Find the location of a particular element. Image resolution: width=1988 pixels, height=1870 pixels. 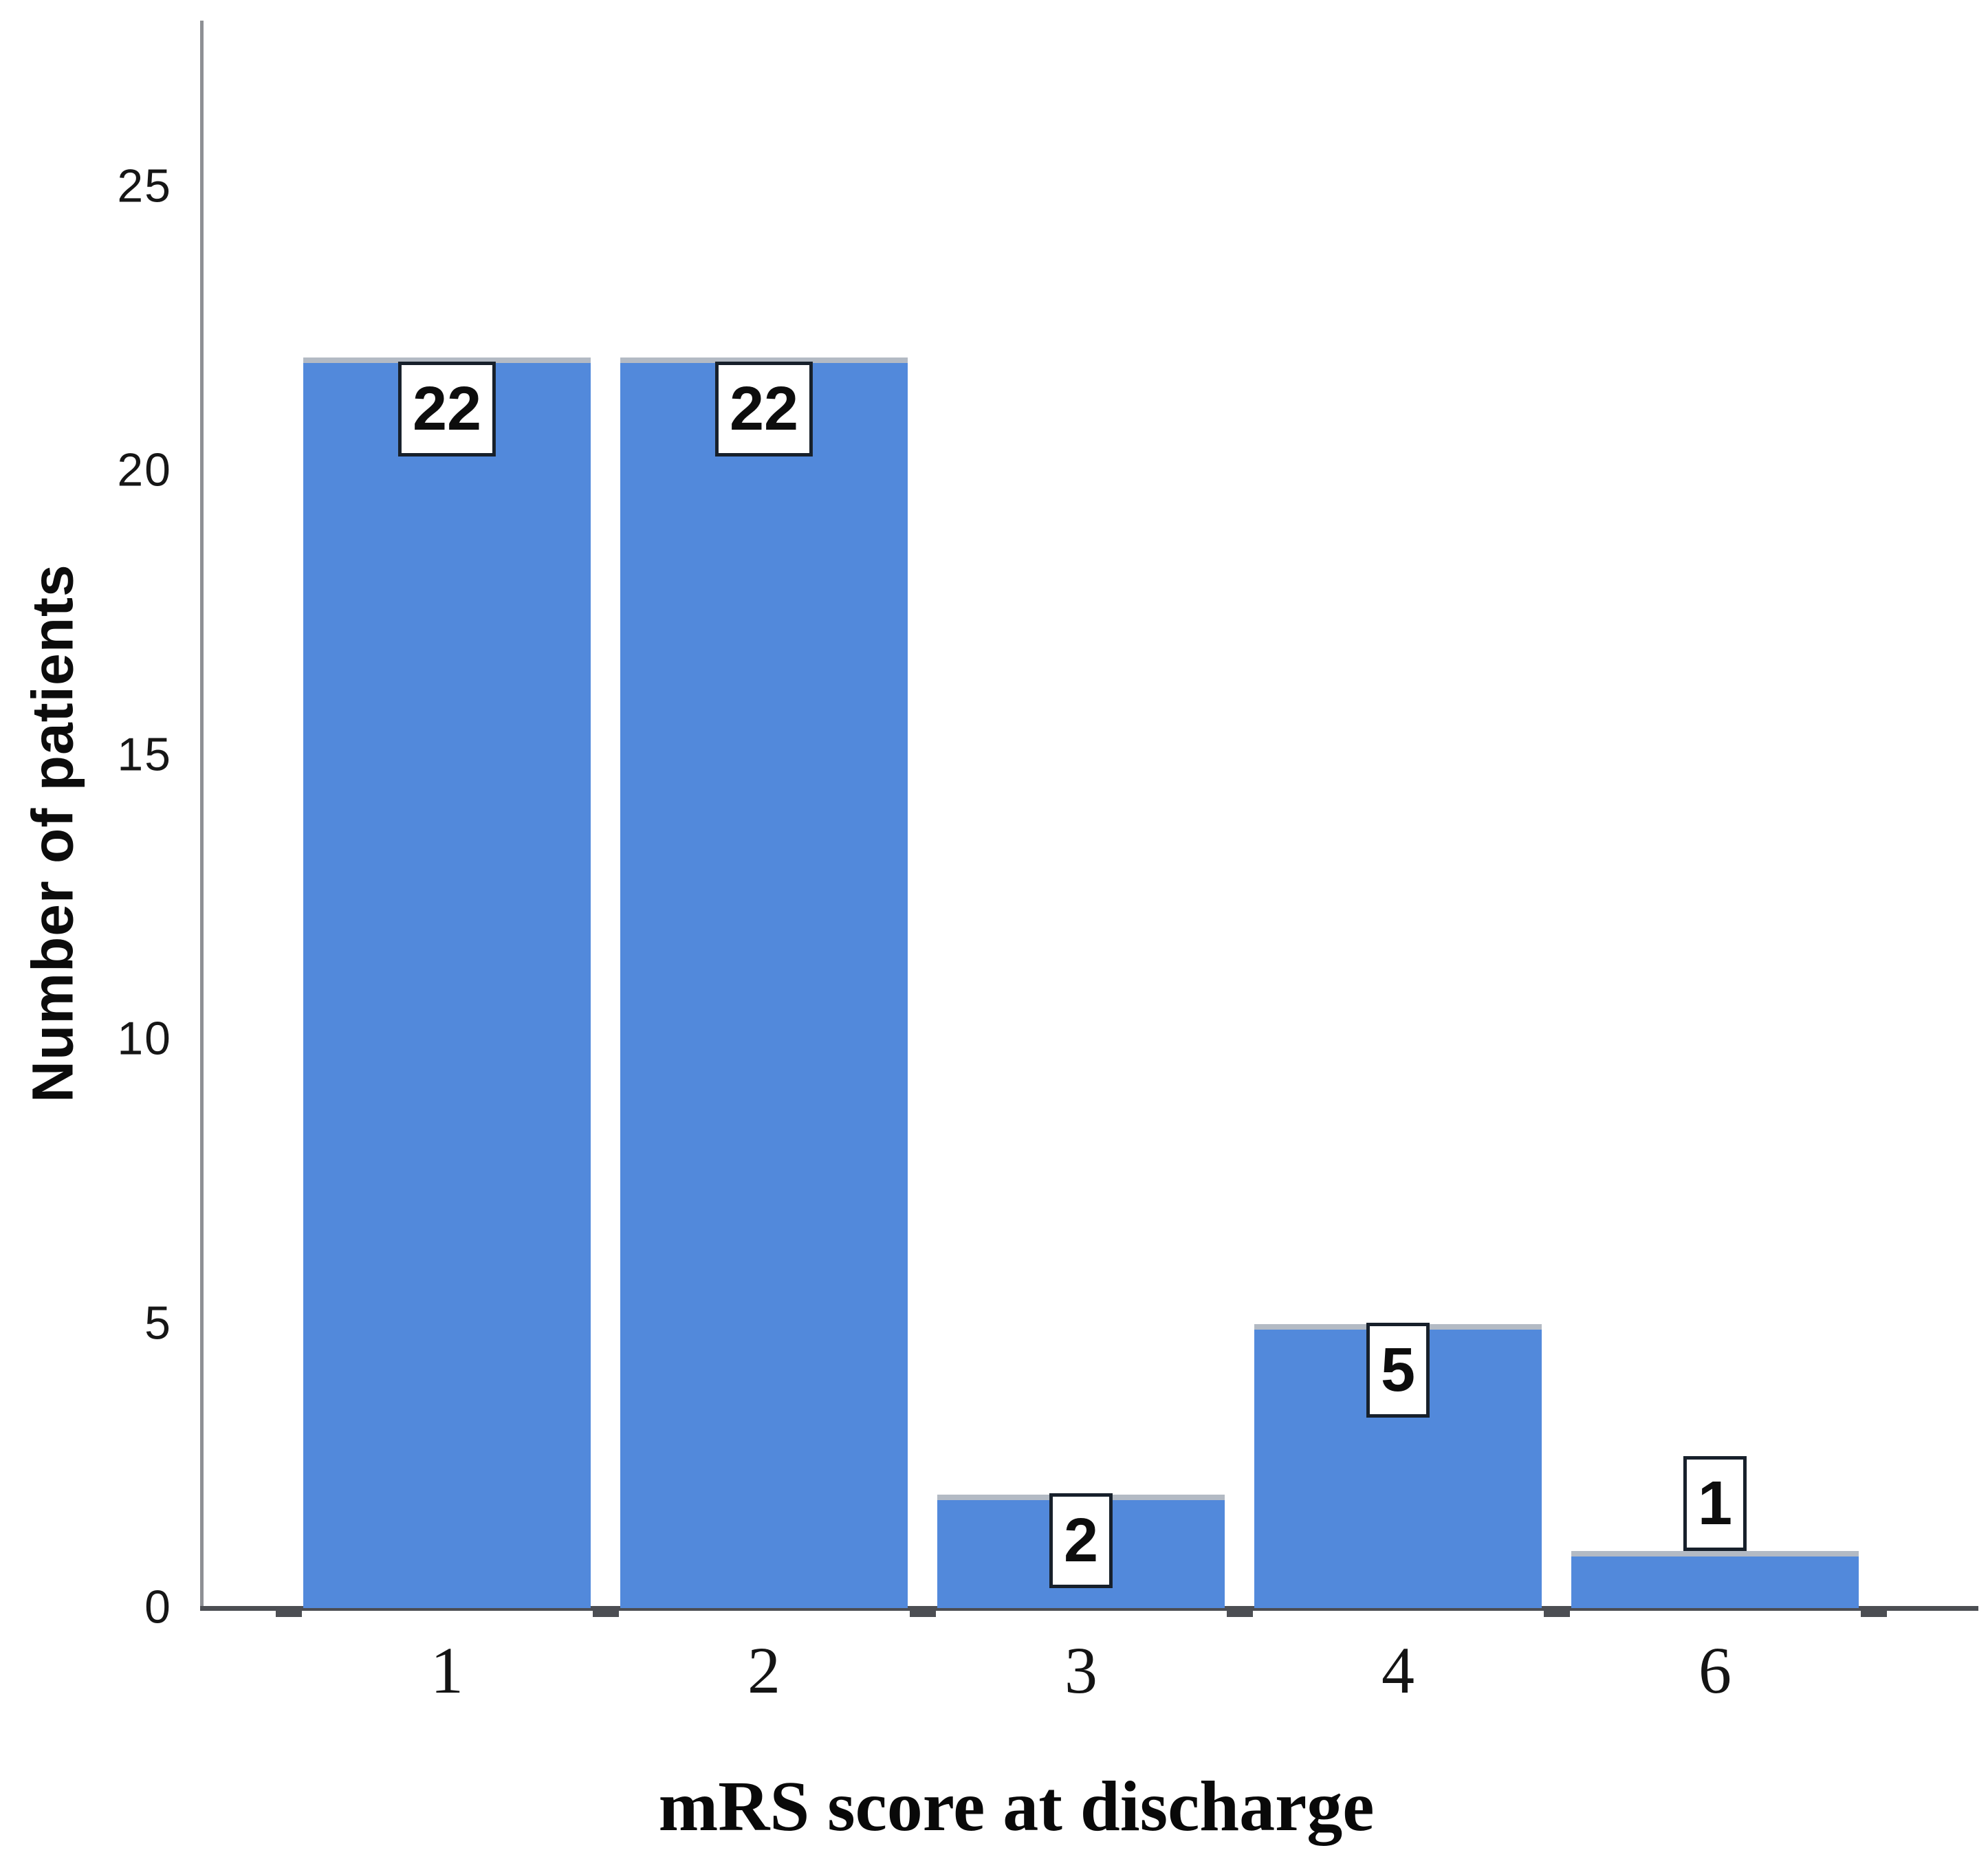

x-tick-label: 4 is located at coordinates (1397, 1670).